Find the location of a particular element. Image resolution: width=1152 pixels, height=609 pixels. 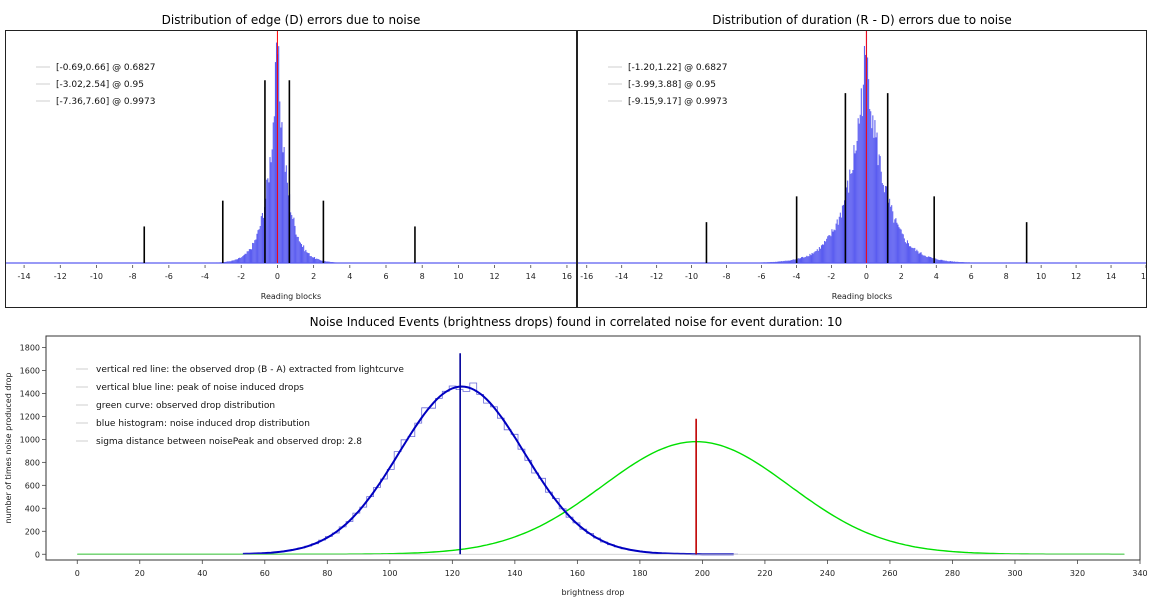

x-tick-label: -8 is located at coordinates (133, 276).